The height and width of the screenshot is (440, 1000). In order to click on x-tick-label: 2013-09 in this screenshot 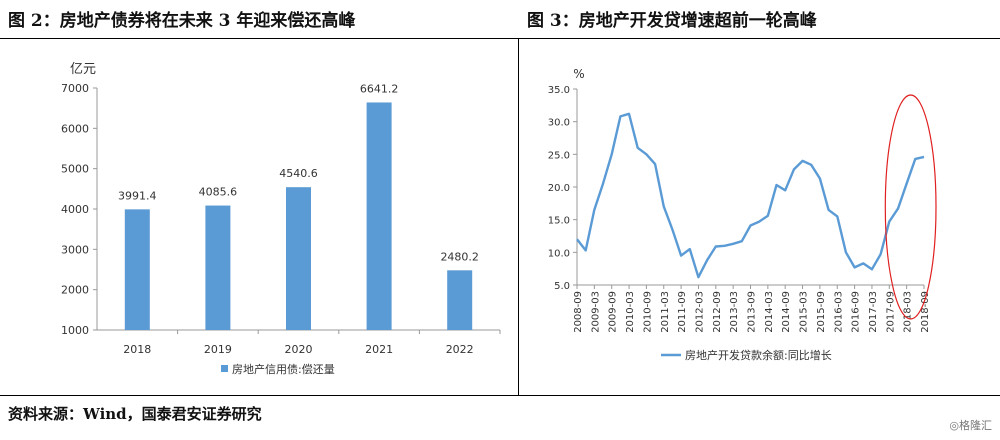, I will do `click(752, 312)`.